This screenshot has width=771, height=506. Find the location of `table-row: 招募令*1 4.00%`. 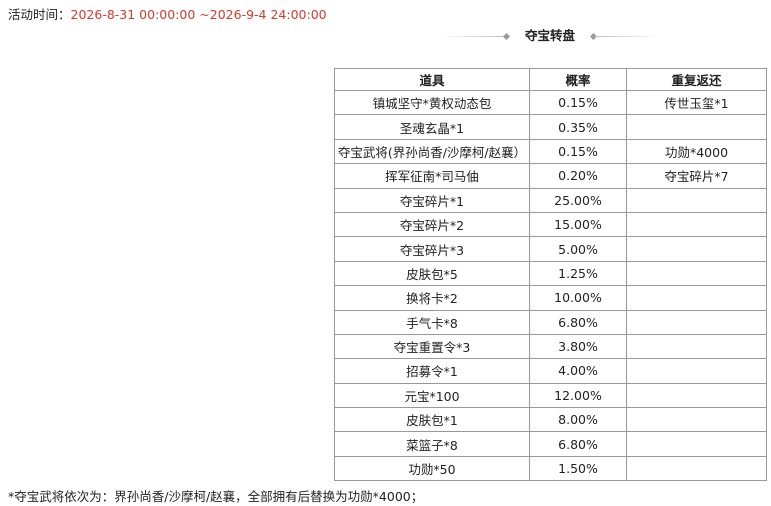

table-row: 招募令*1 4.00% is located at coordinates (550, 371).